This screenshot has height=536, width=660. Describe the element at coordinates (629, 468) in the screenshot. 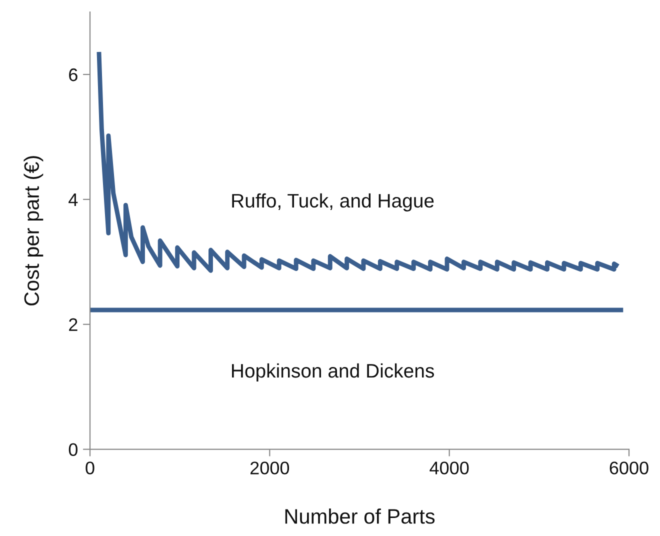

I see `x-tick-label: 6000` at that location.